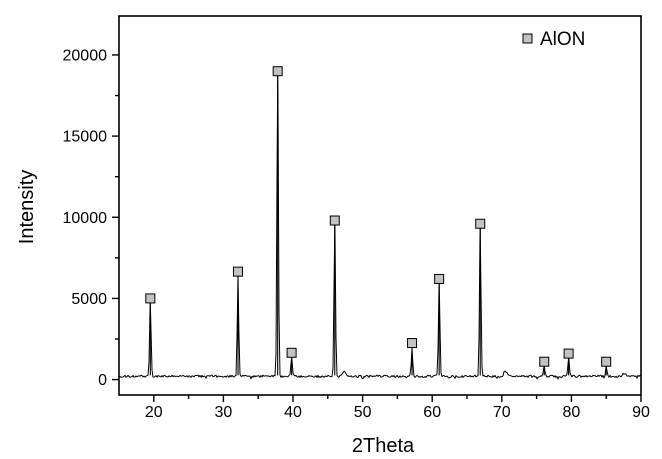  What do you see at coordinates (89, 299) in the screenshot?
I see `svg-text: 5000` at bounding box center [89, 299].